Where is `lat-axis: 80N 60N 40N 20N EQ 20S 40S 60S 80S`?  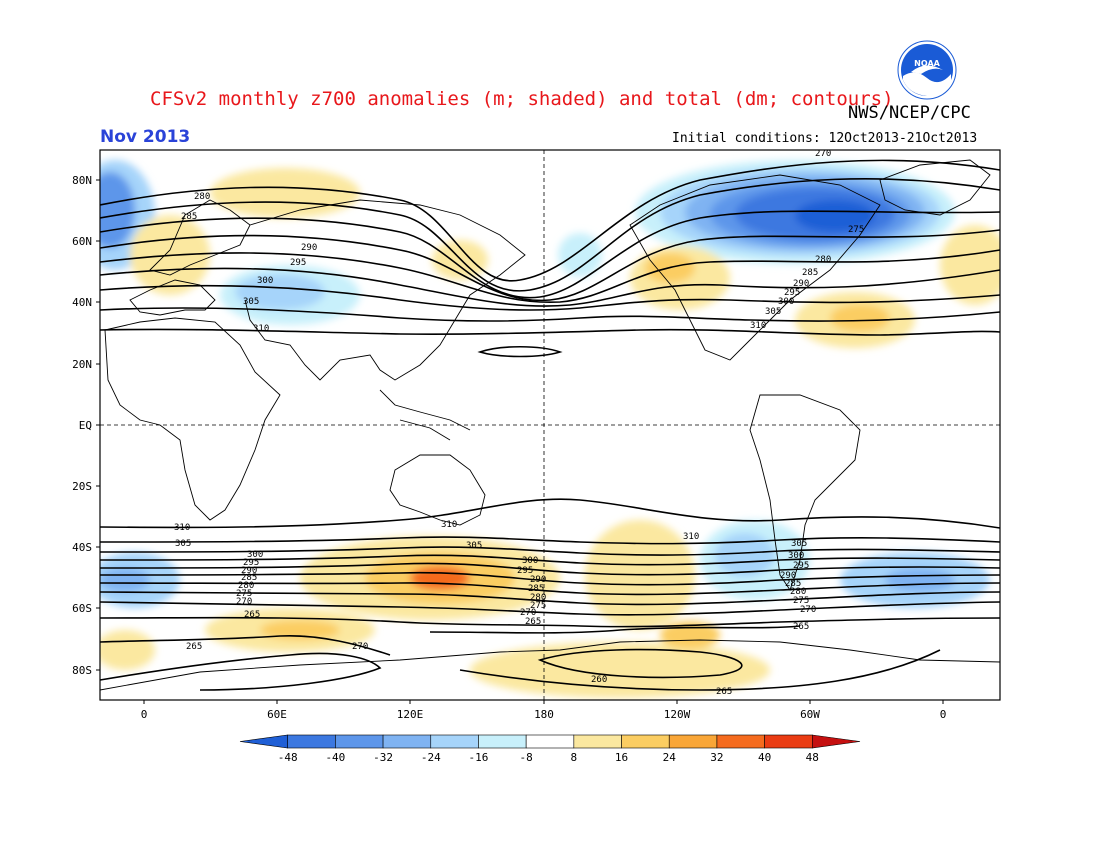 lat-axis: 80N 60N 40N 20N EQ 20S 40S 60S 80S is located at coordinates (86, 425).